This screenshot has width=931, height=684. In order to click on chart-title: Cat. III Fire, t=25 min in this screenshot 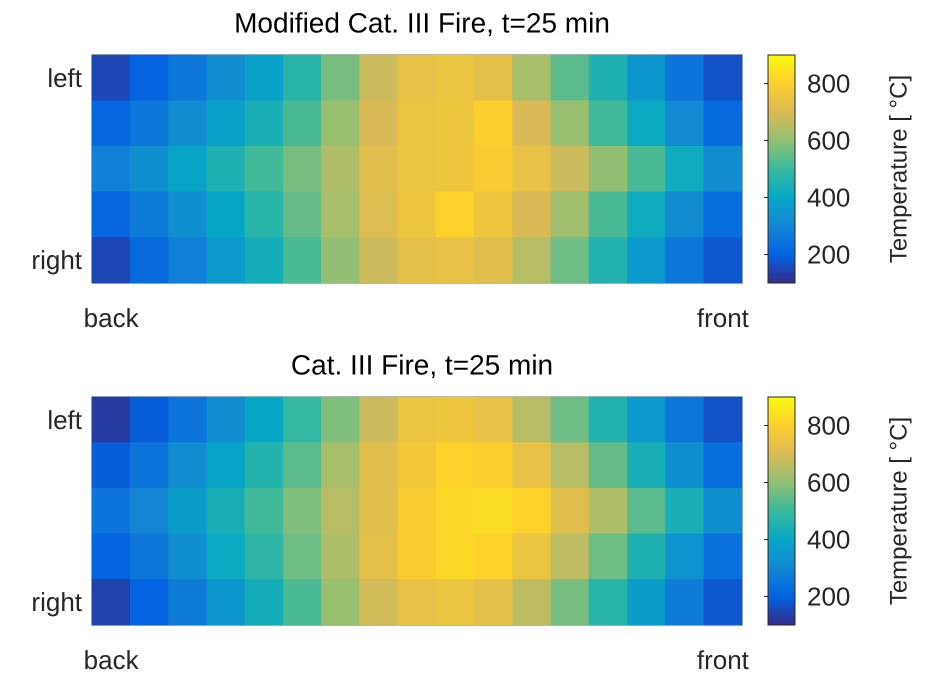, I will do `click(422, 365)`.